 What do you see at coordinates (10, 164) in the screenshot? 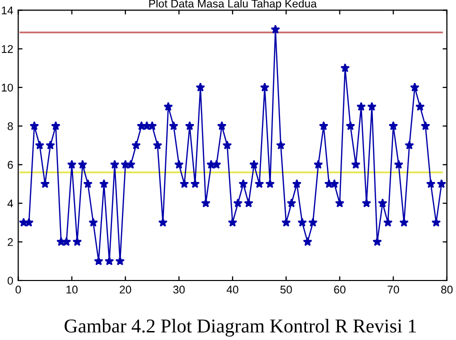
I see `y-tick-label: 6` at bounding box center [10, 164].